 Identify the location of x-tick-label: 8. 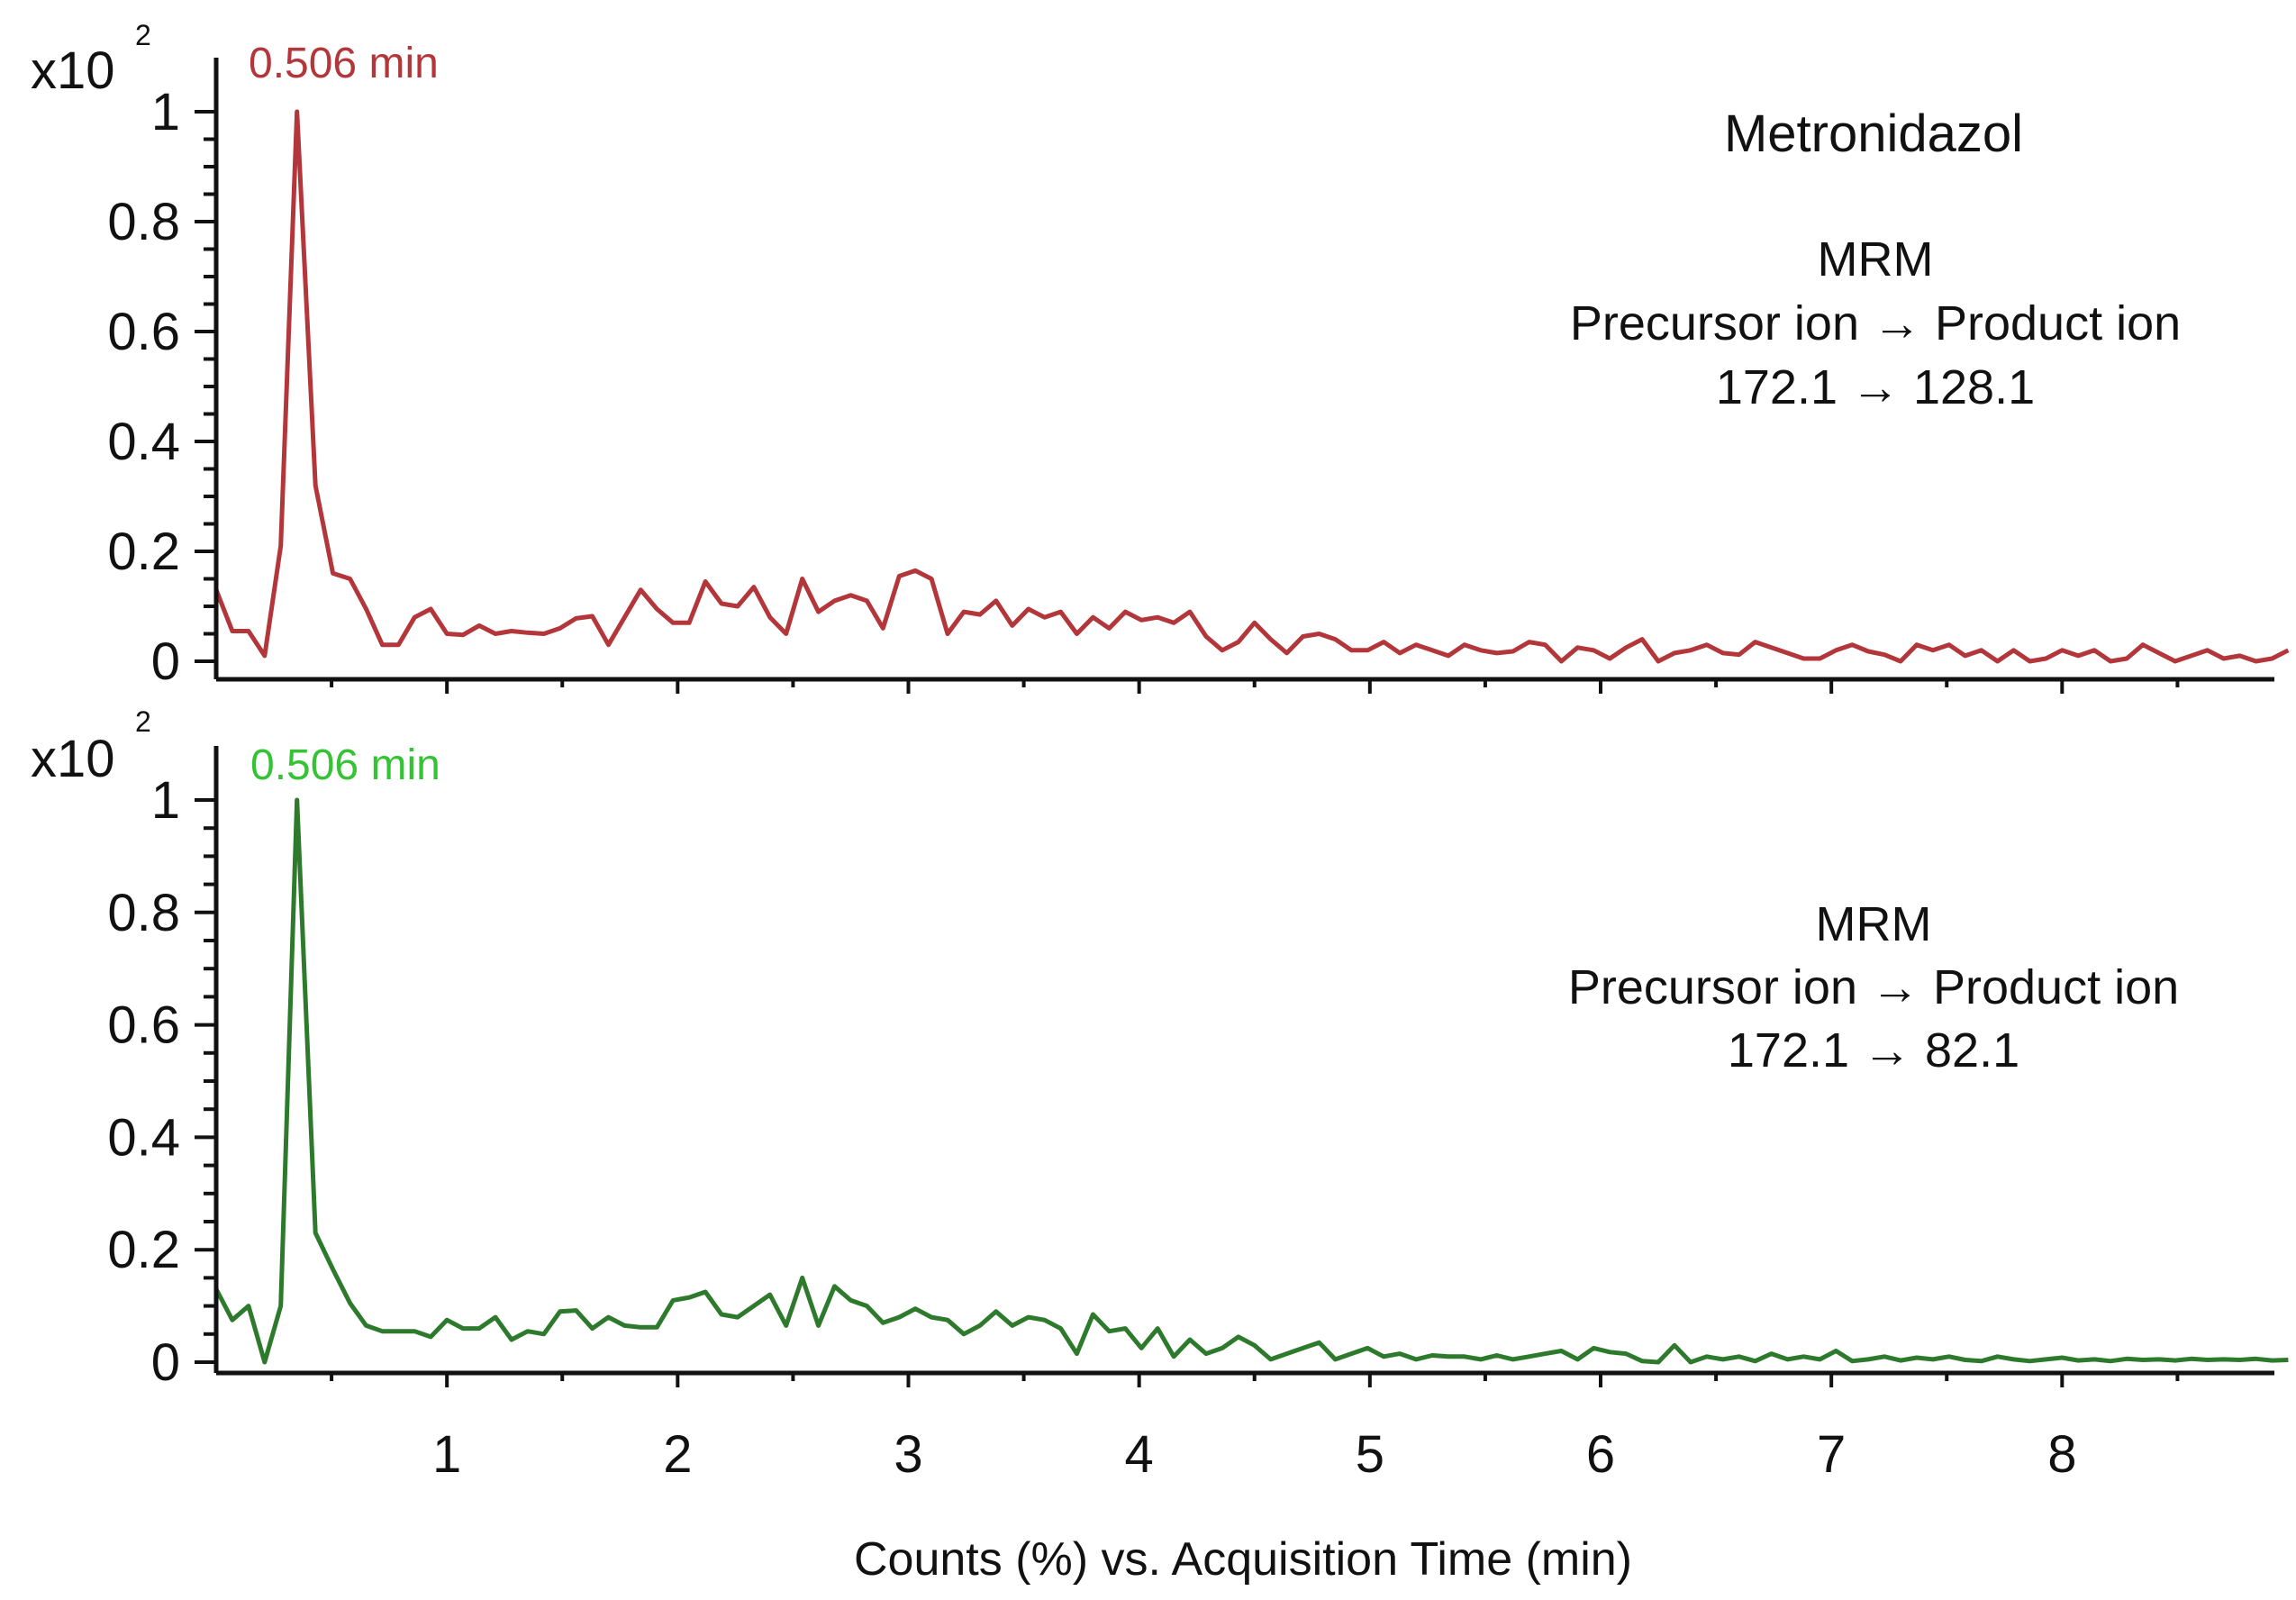
(2061, 1455).